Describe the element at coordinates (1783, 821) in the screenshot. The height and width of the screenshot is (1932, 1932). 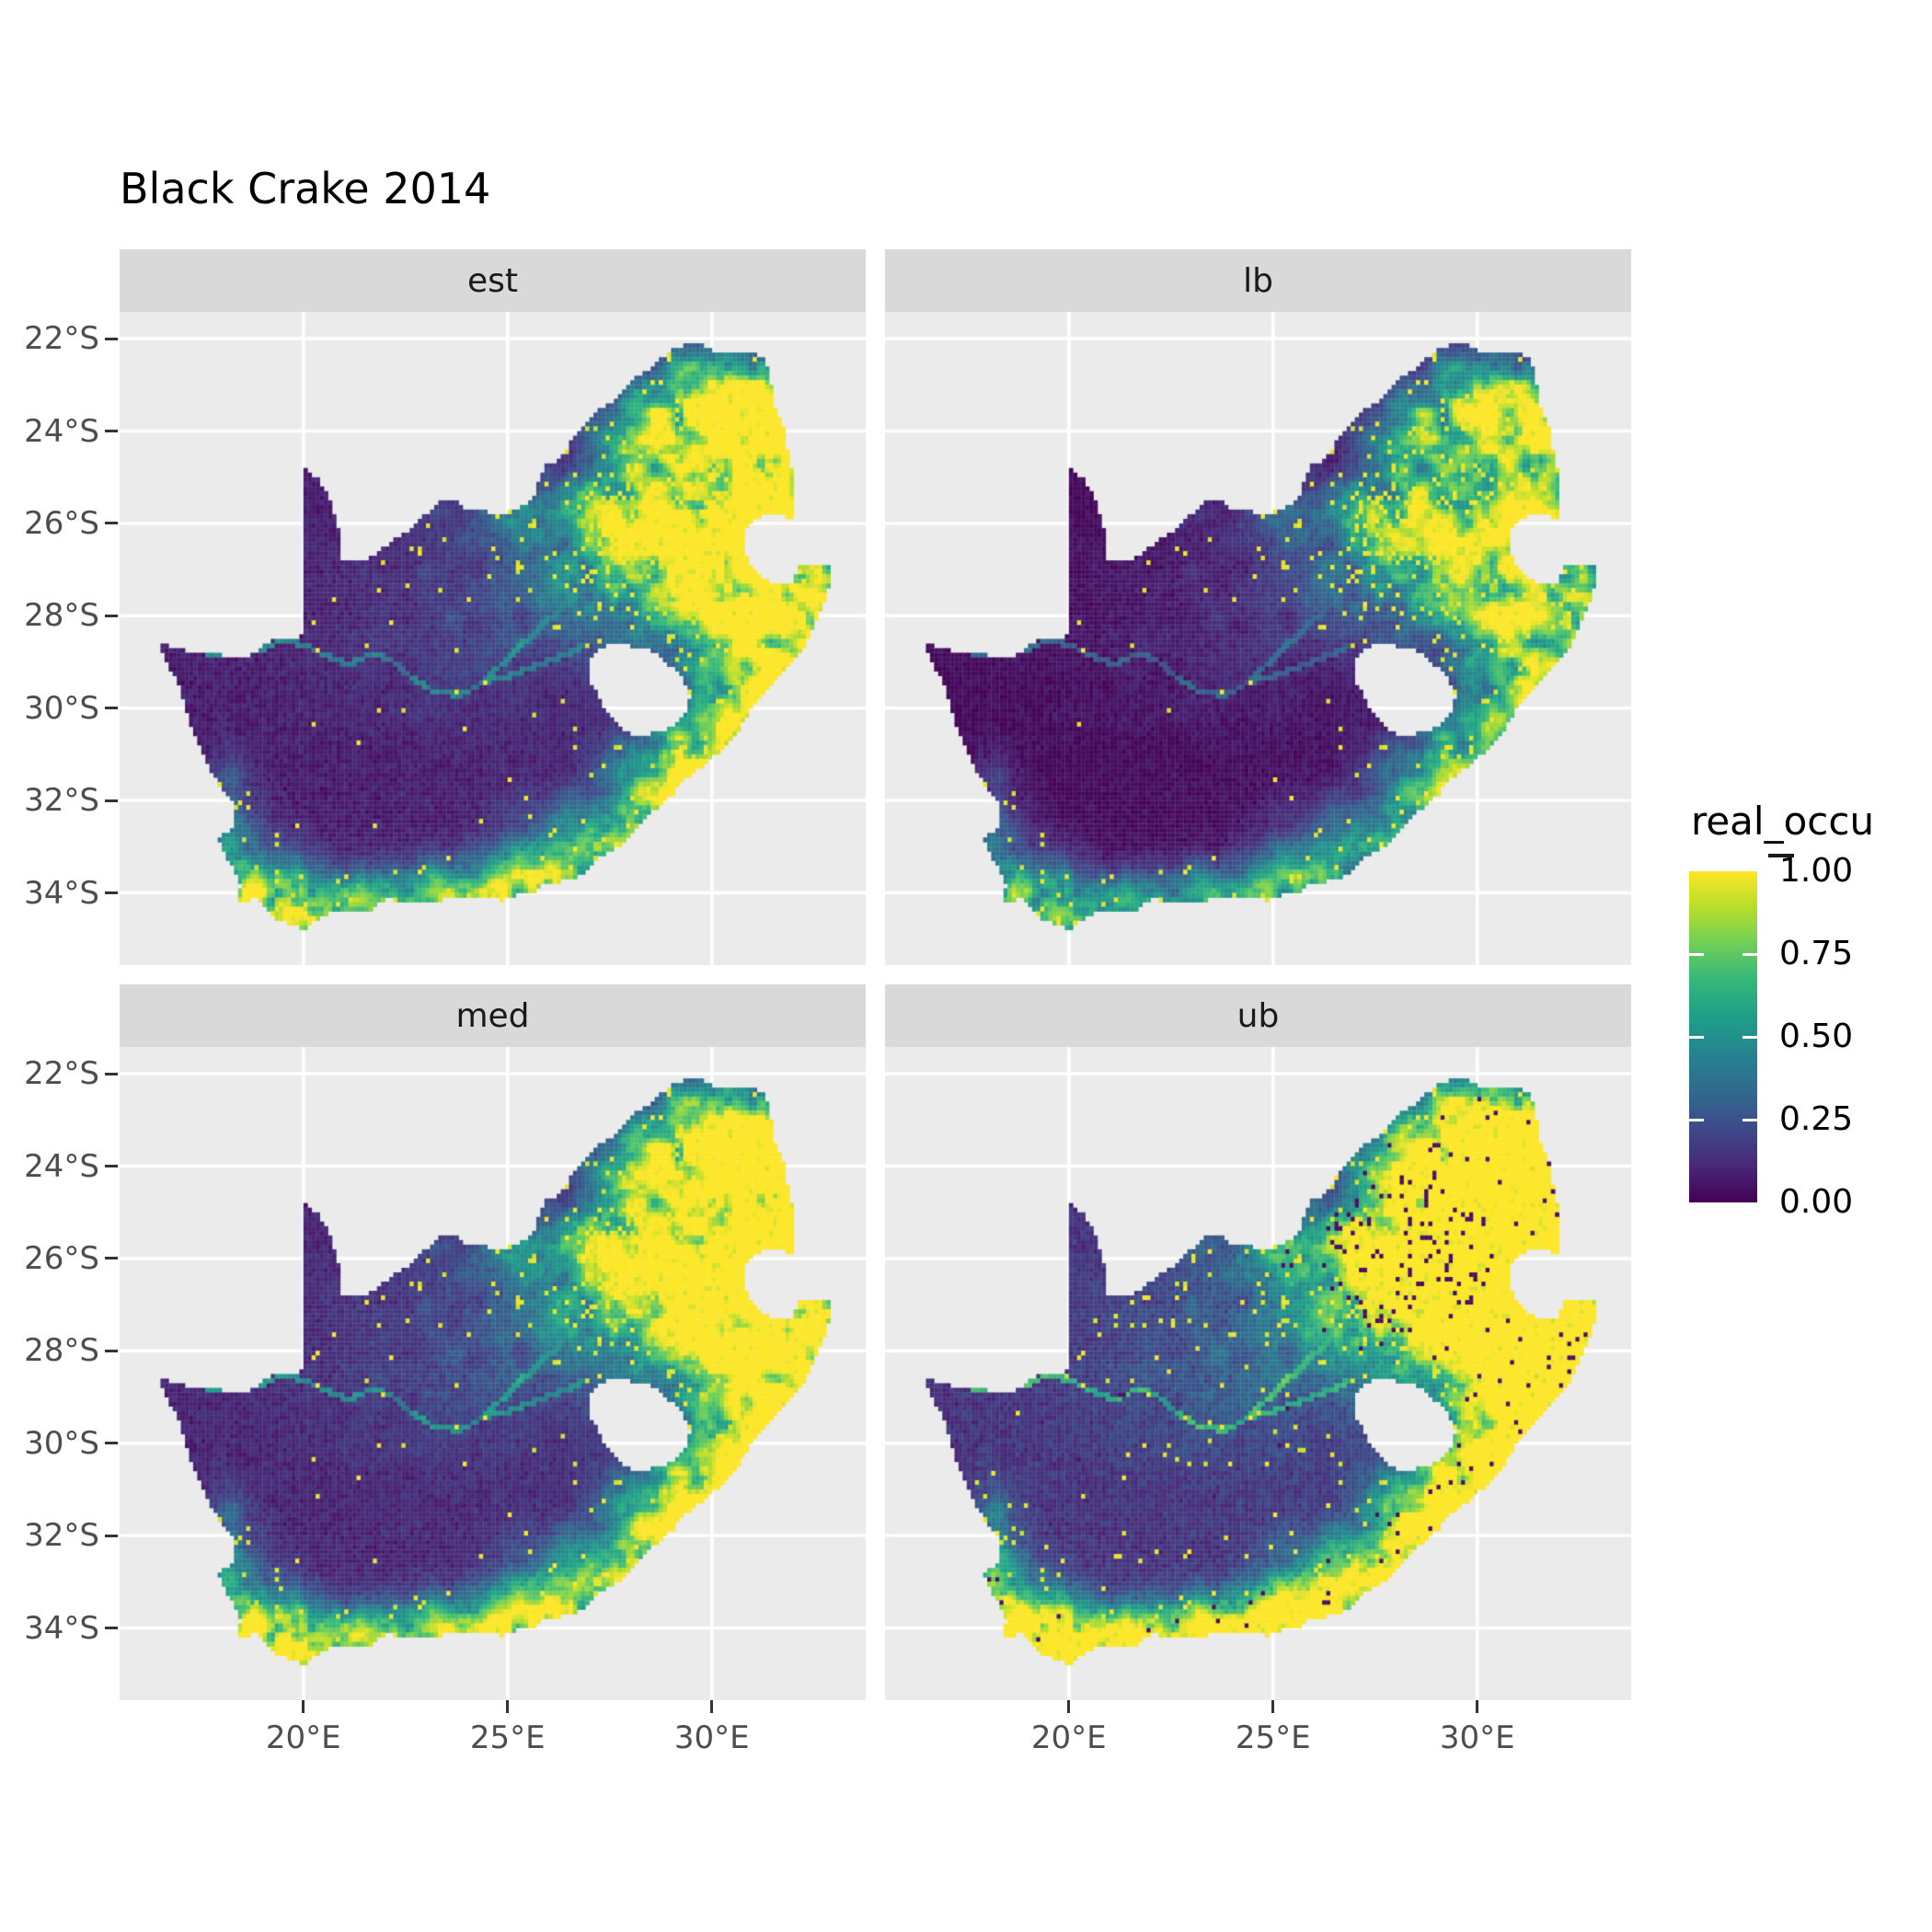
I see `legend-title: real_occu` at that location.